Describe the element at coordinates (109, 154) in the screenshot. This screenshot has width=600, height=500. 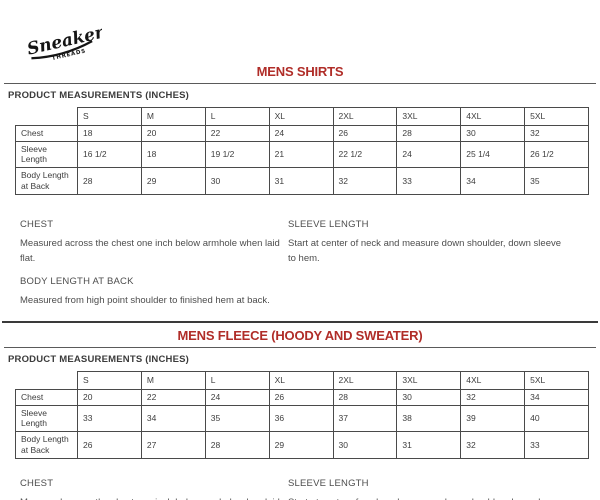
I see `measurement-cell: 16 1/2` at that location.